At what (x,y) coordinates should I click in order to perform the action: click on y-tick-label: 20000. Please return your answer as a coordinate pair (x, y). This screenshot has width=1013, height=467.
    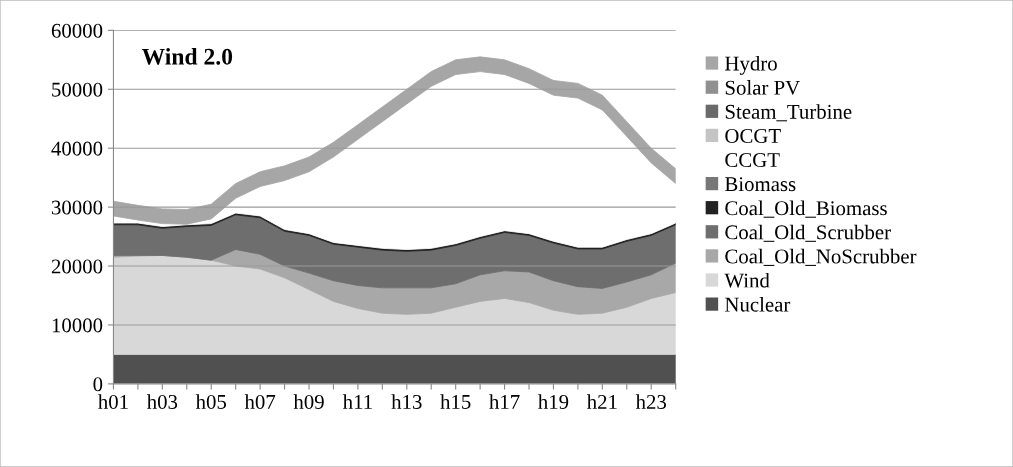
    Looking at the image, I should click on (77, 266).